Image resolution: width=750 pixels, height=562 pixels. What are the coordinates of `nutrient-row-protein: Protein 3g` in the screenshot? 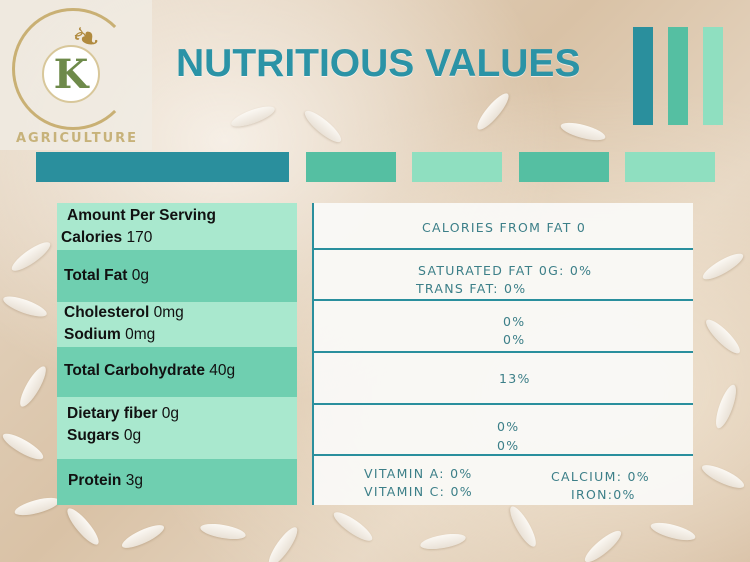 It's located at (177, 482).